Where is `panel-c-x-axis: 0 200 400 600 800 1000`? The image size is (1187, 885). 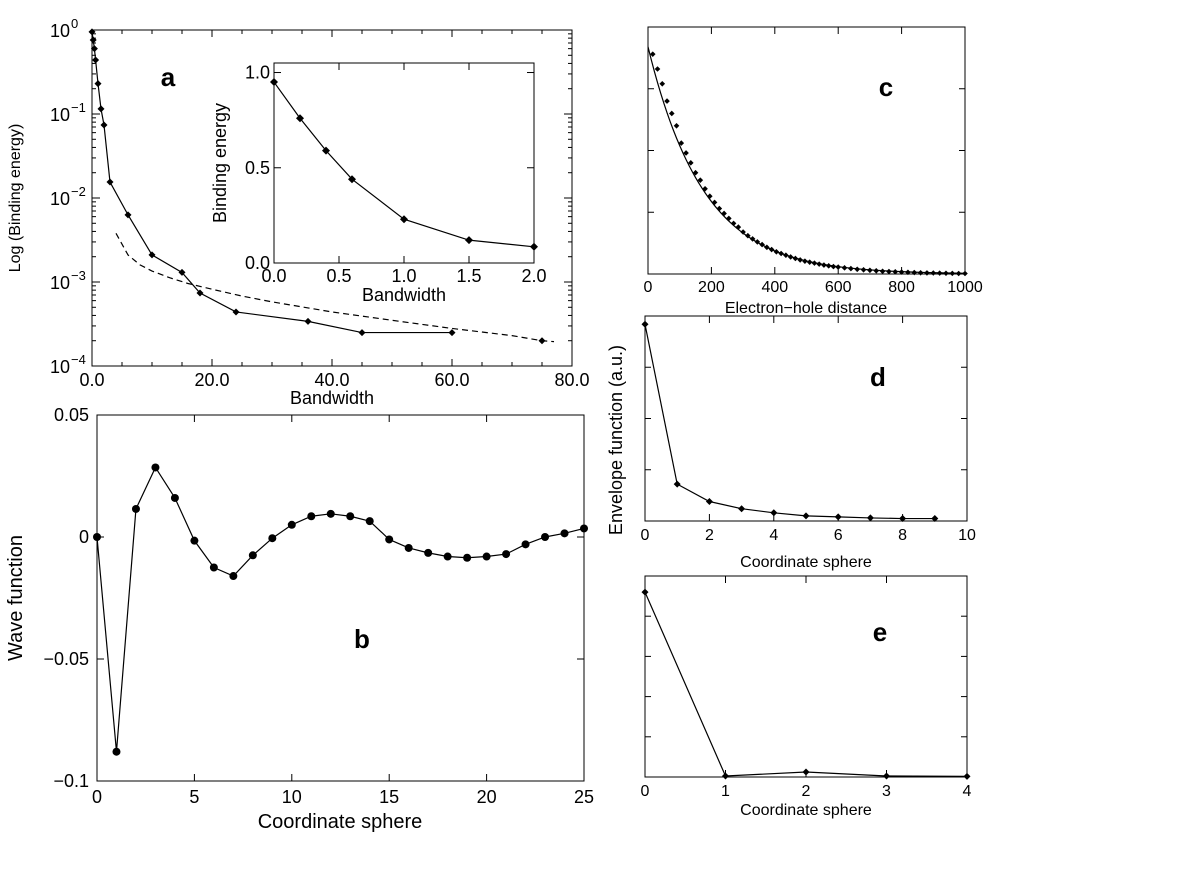 panel-c-x-axis: 0 200 400 600 800 1000 is located at coordinates (813, 161).